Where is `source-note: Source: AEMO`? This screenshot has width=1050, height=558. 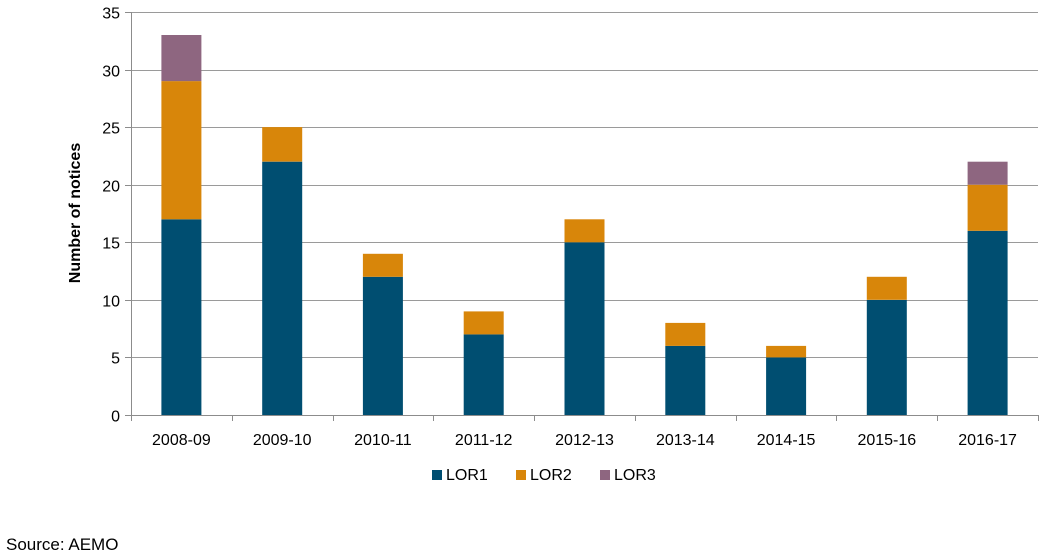
source-note: Source: AEMO is located at coordinates (62, 544).